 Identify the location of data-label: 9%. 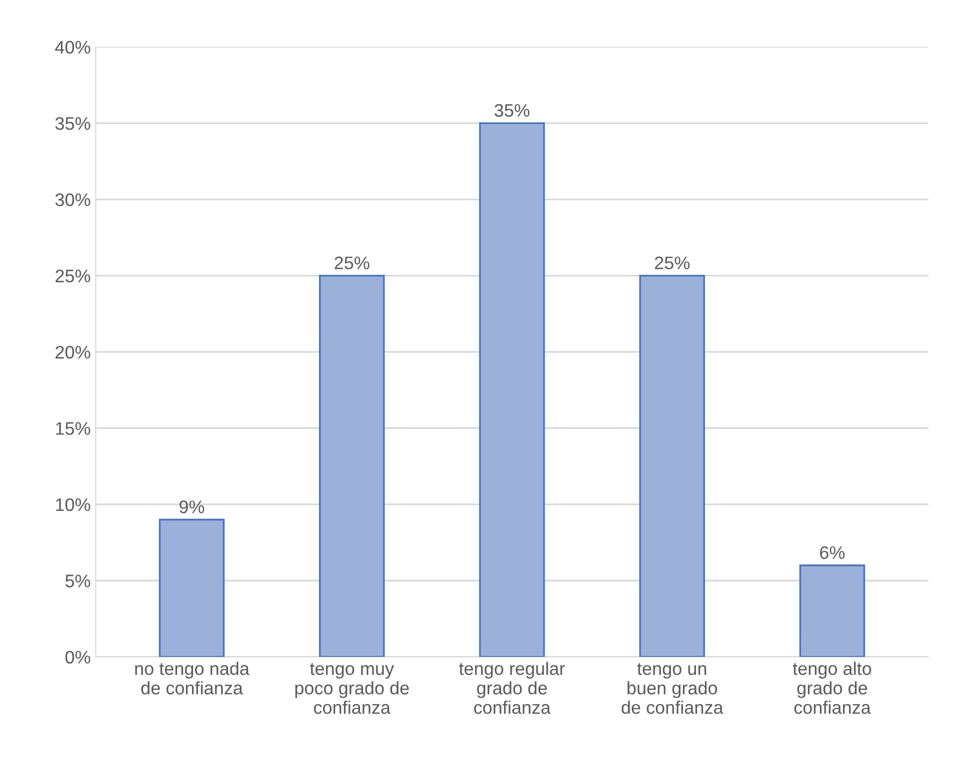
(192, 507).